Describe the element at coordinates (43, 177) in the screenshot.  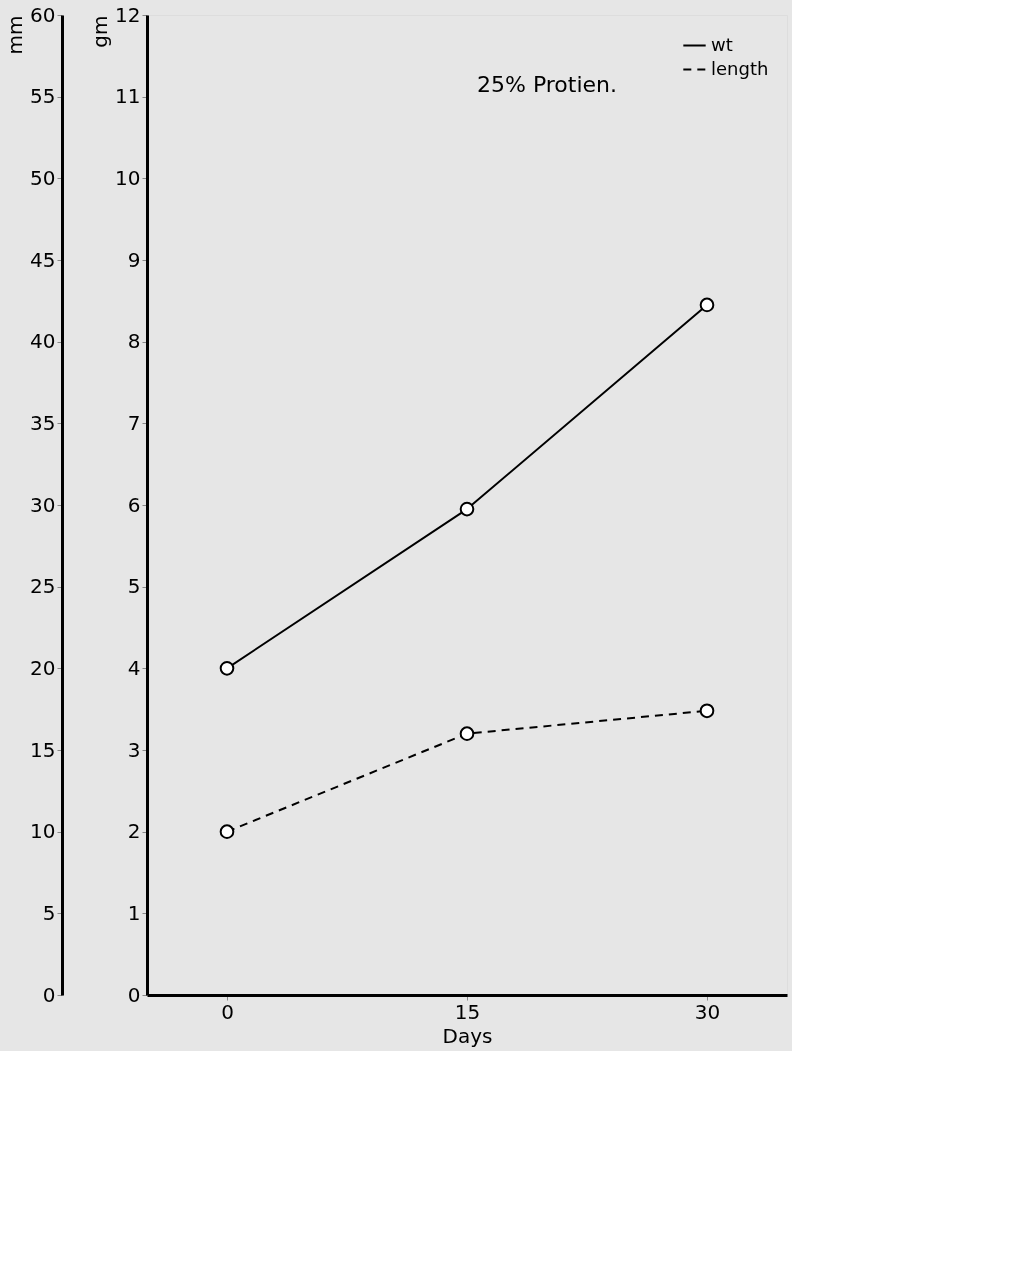
I see `y2-tick-label: 50` at that location.